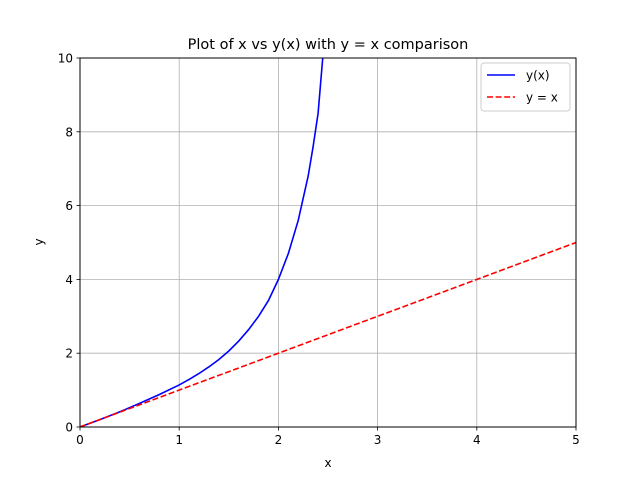 Image resolution: width=640 pixels, height=480 pixels. What do you see at coordinates (525, 87) in the screenshot?
I see `legend: y(x) y = x` at bounding box center [525, 87].